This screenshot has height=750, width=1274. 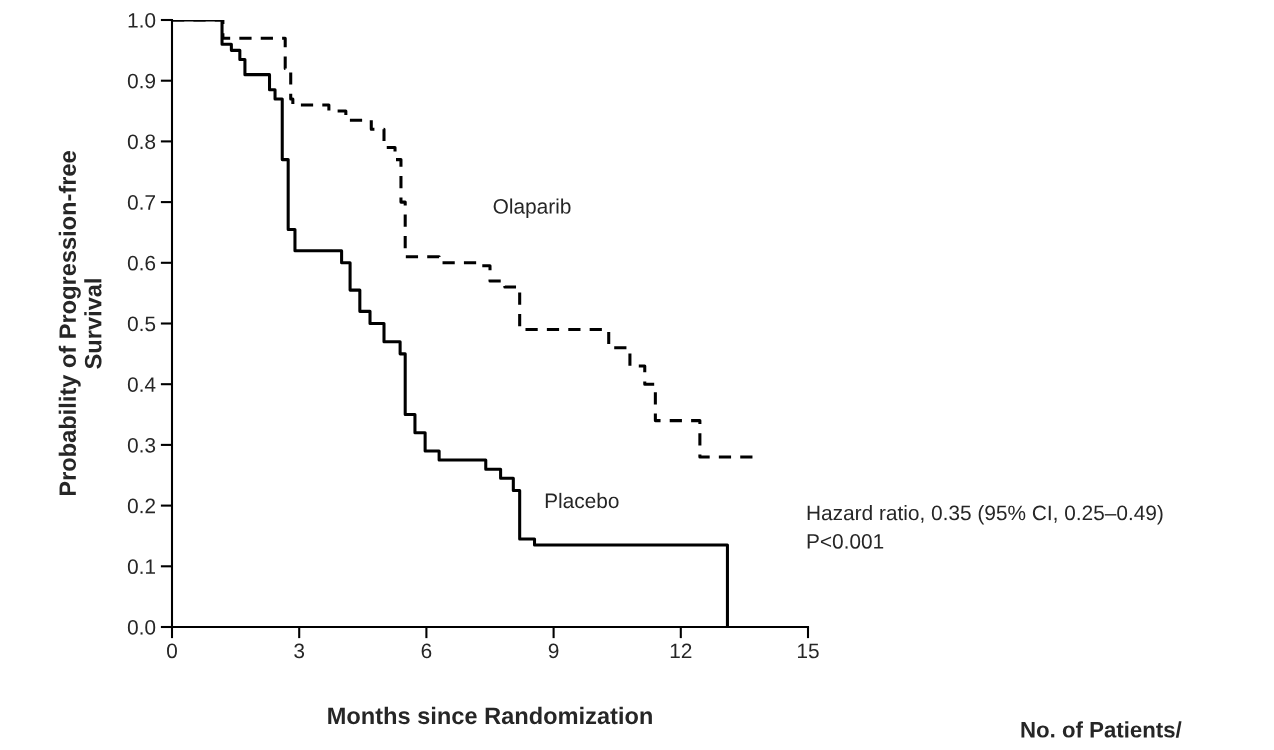 What do you see at coordinates (141, 202) in the screenshot?
I see `y-tick-label: 0.7` at bounding box center [141, 202].